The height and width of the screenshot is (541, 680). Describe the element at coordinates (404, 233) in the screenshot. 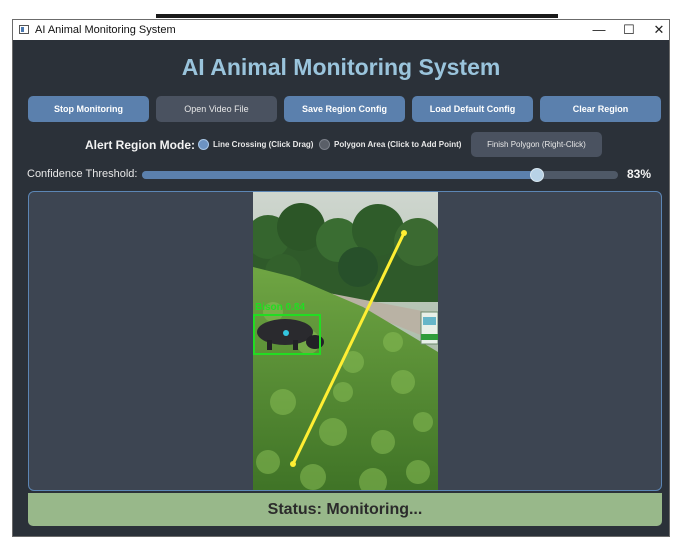

I see `alert-line-start-handle` at that location.